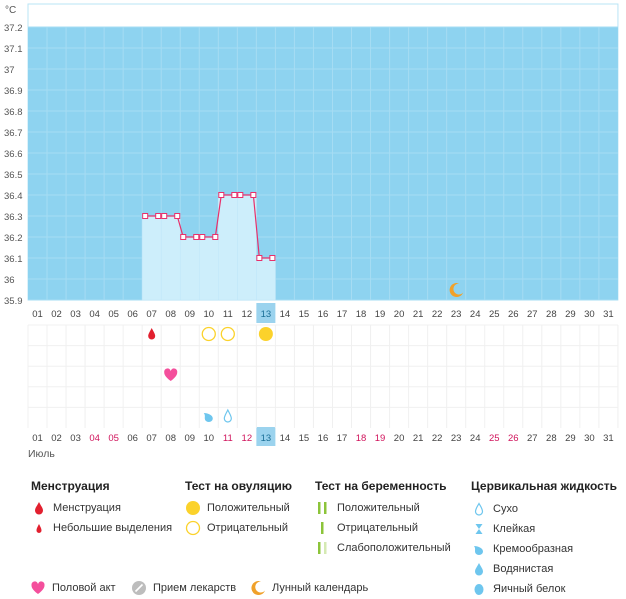 The width and height of the screenshot is (626, 599). What do you see at coordinates (13, 175) in the screenshot?
I see `y-tick-label: 36.5` at bounding box center [13, 175].